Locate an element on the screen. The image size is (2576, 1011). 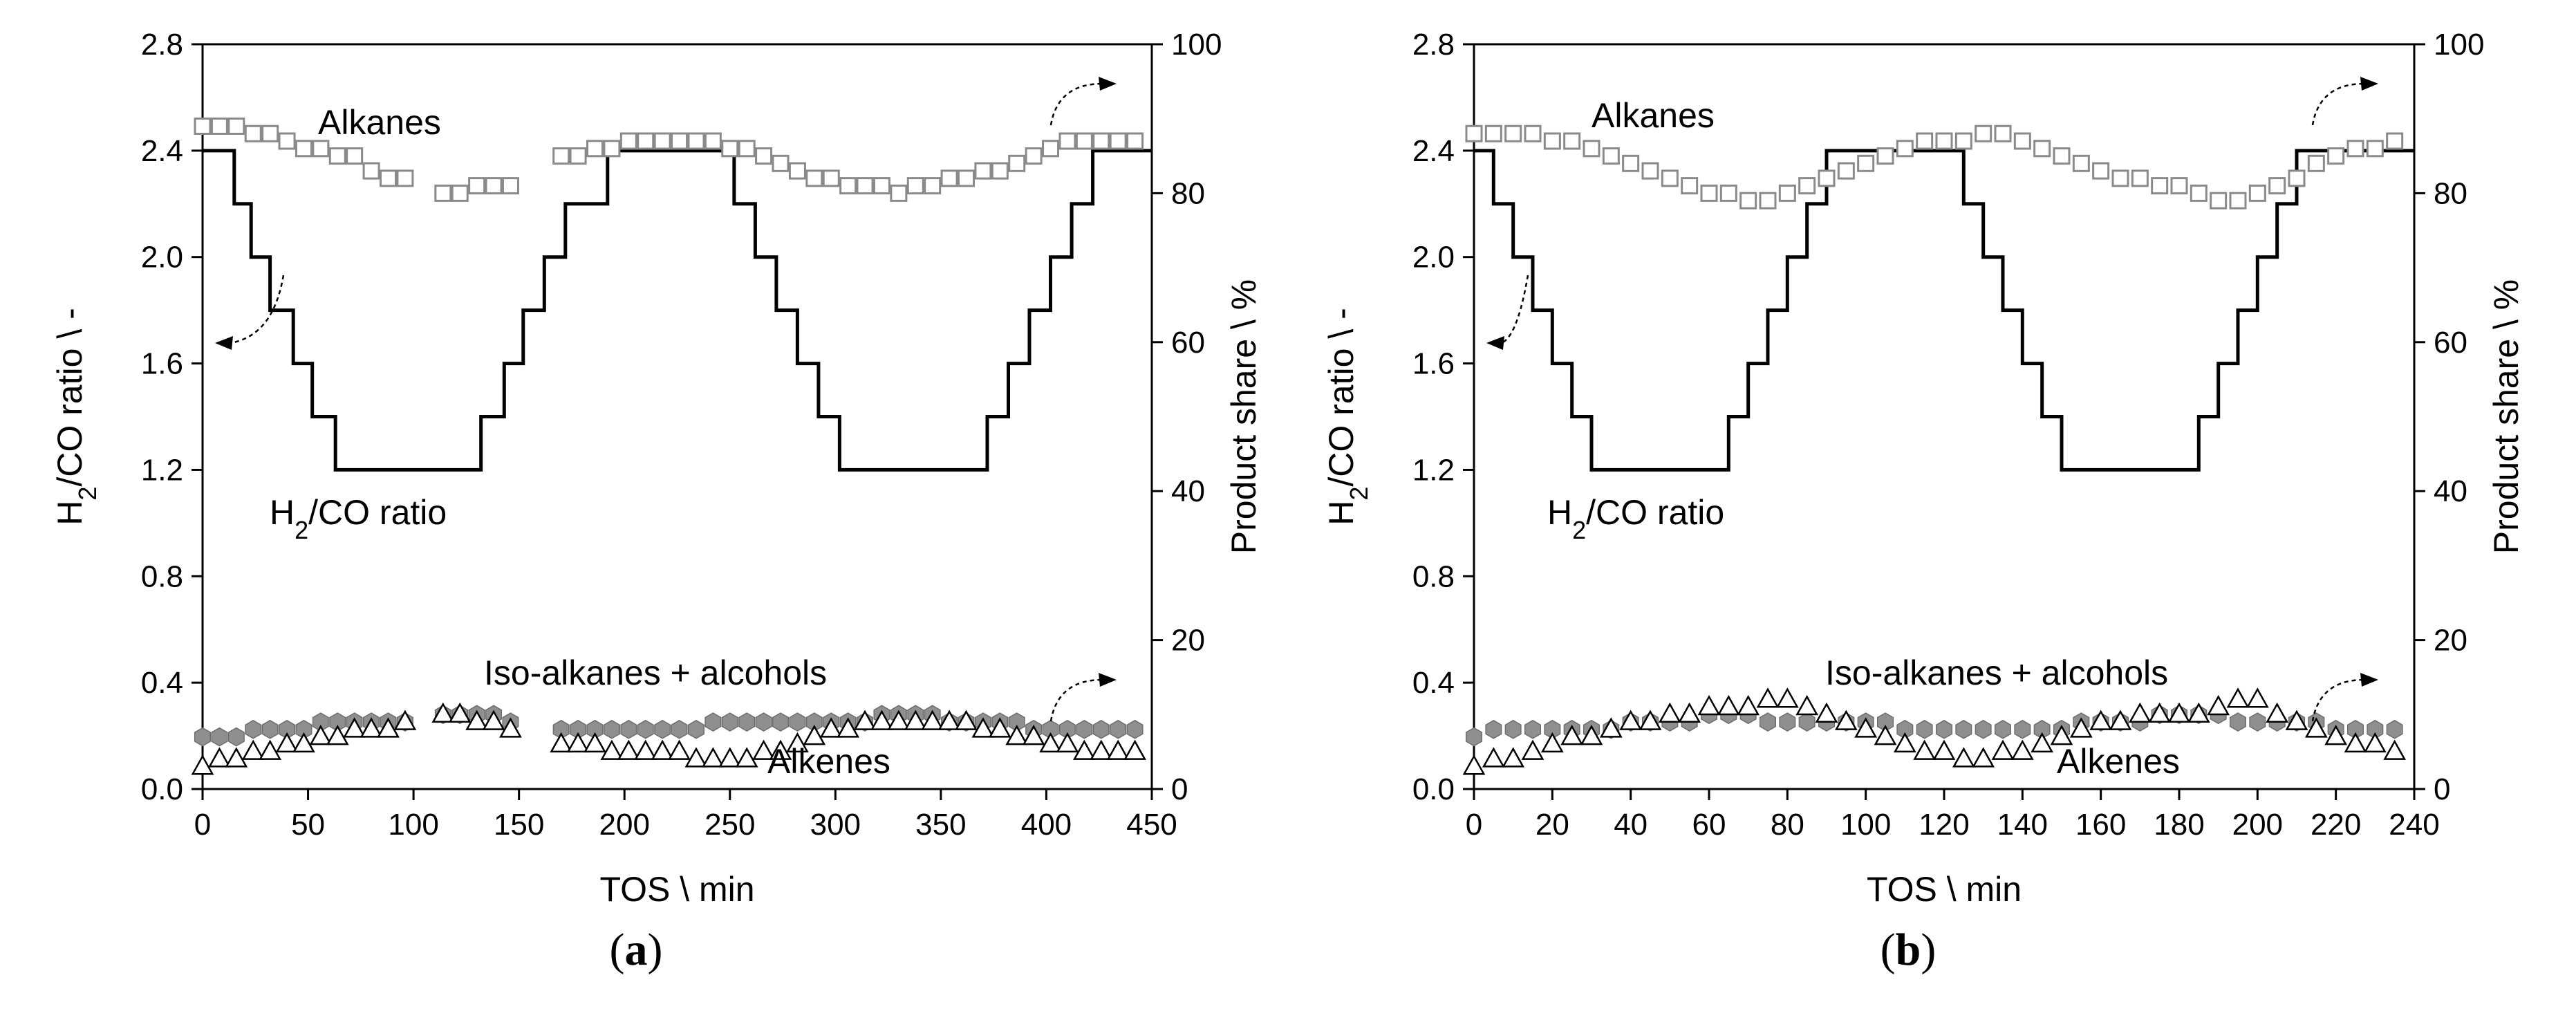
y-right-tick-label: 80 is located at coordinates (1188, 193).